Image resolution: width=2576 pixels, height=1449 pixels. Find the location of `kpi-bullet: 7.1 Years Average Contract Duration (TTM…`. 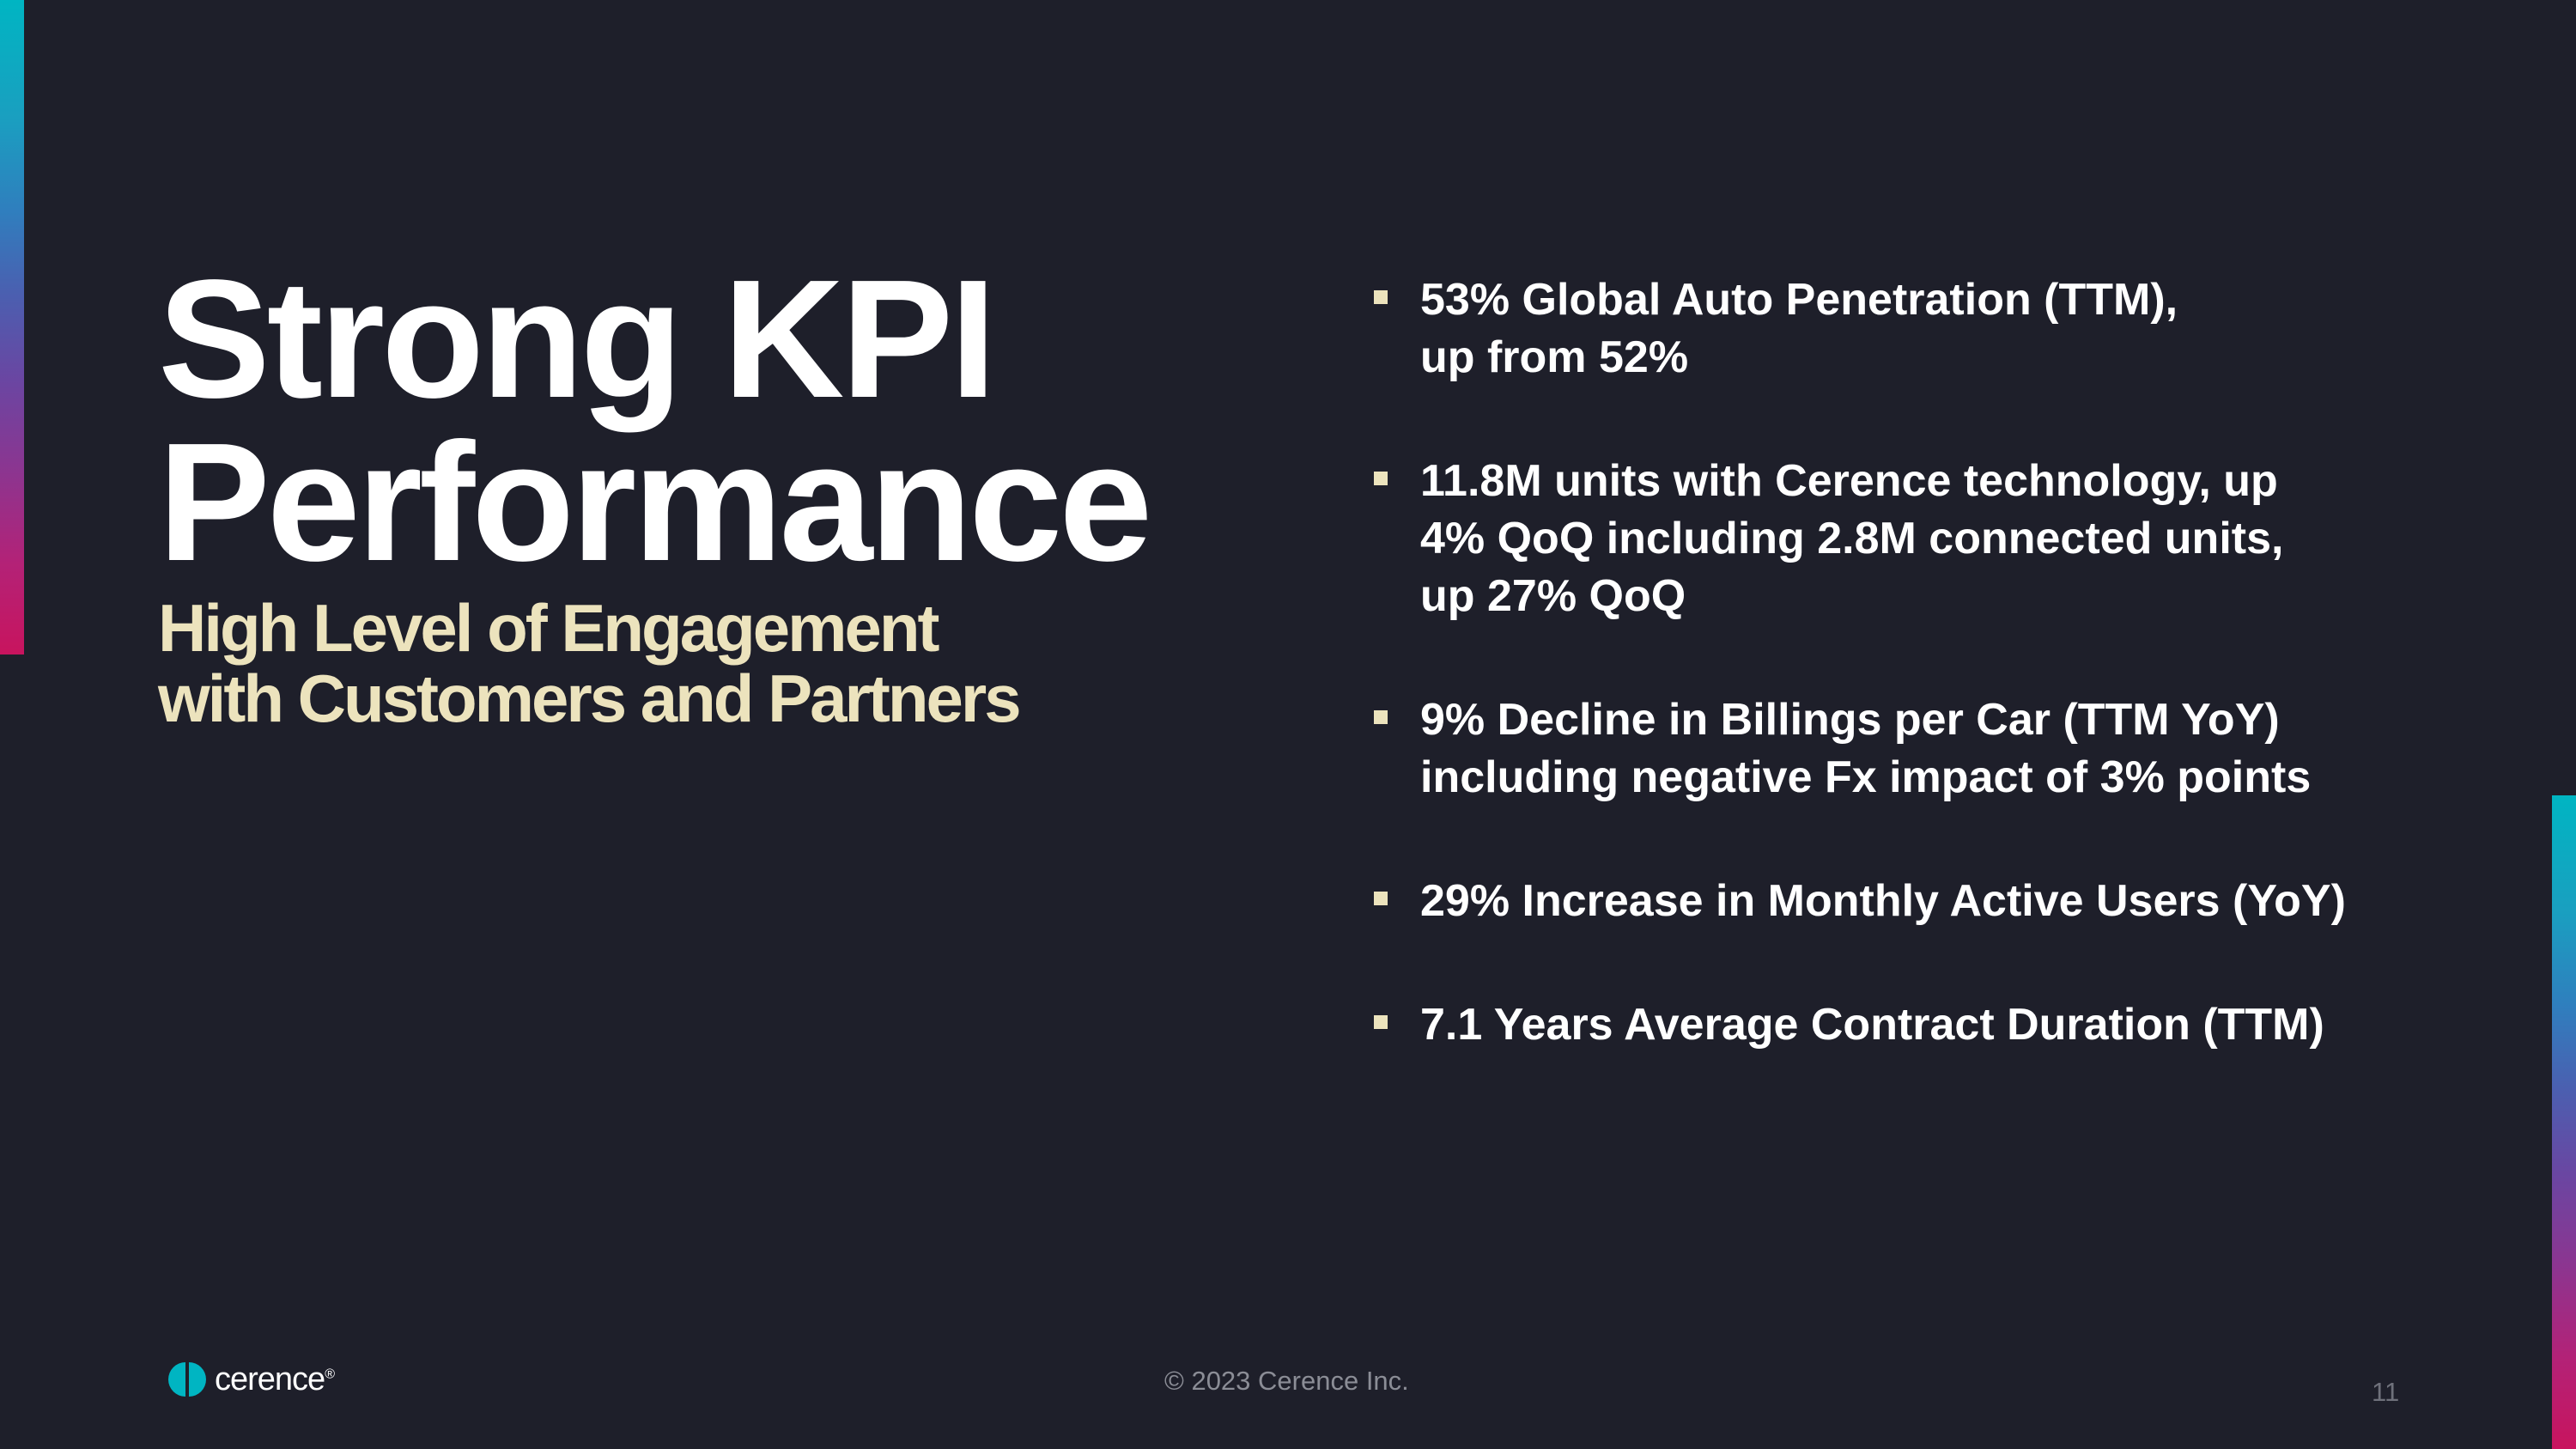

kpi-bullet: 7.1 Years Average Contract Duration (TTM… is located at coordinates (1915, 1025).